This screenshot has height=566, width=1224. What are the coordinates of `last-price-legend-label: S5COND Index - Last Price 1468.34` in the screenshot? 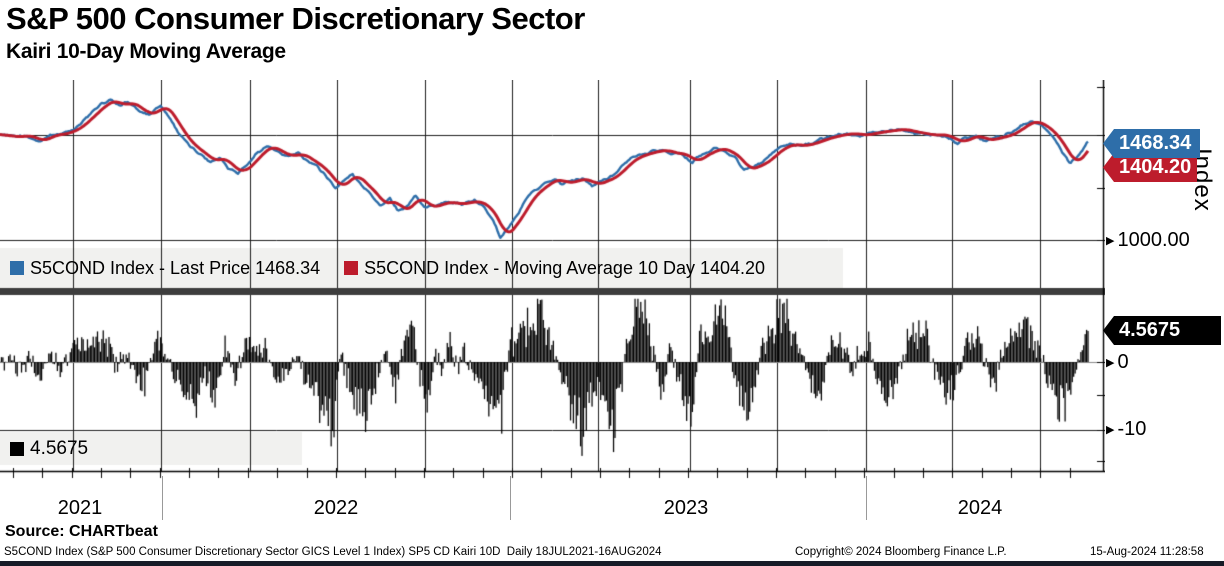 It's located at (175, 267).